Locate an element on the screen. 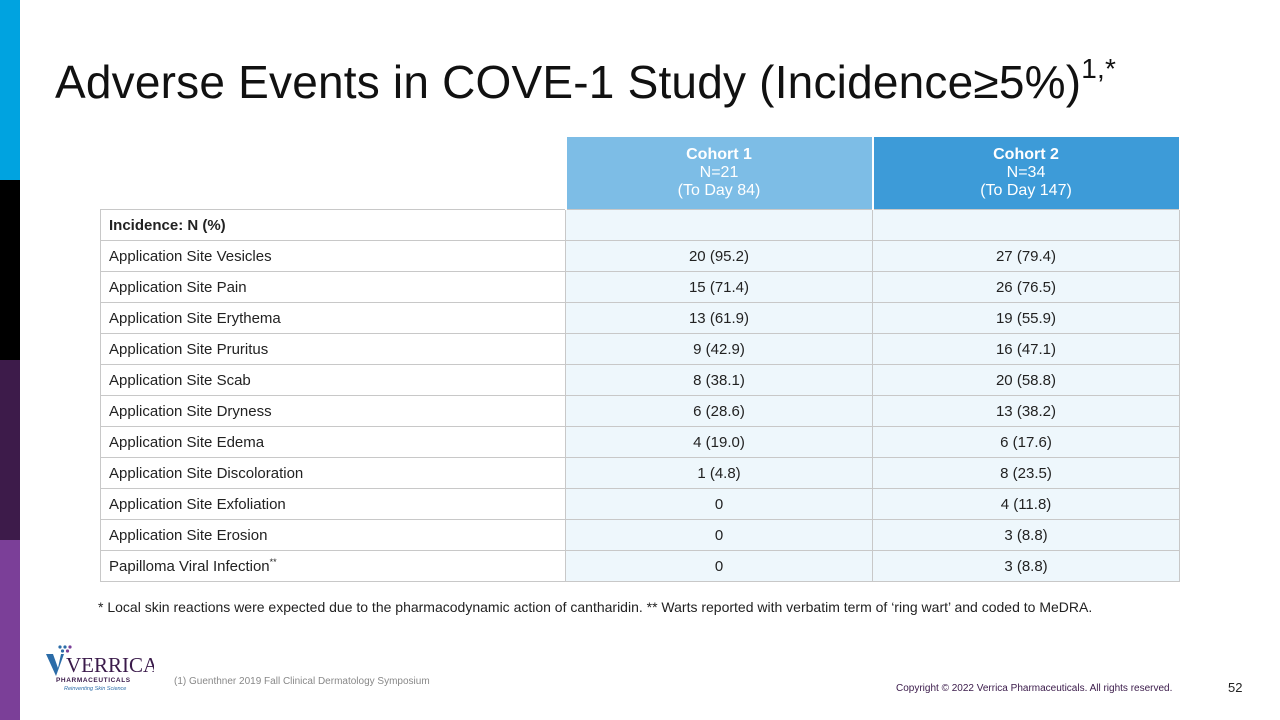 This screenshot has width=1280, height=720. cohort-1-n: N=21 is located at coordinates (719, 172).